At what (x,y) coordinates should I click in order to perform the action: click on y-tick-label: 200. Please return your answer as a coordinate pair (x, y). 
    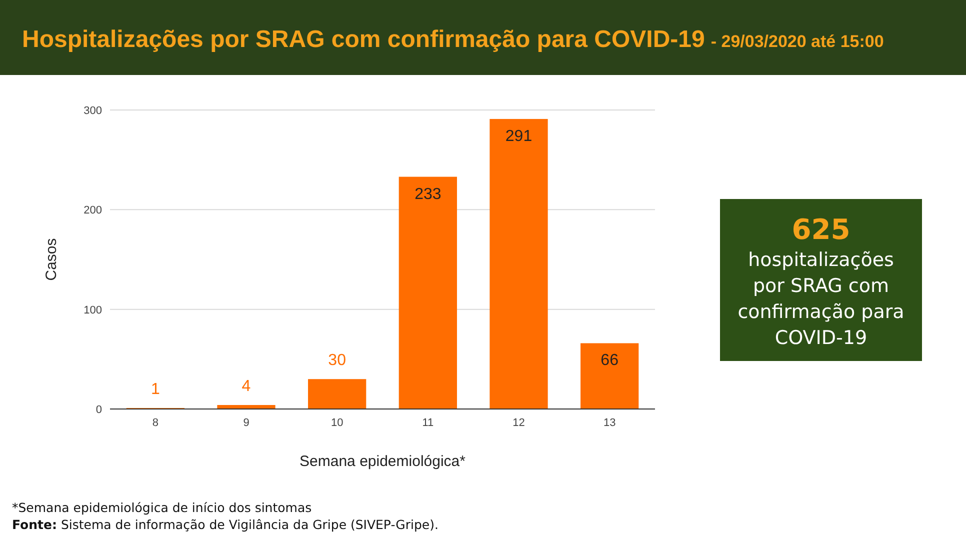
    Looking at the image, I should click on (93, 210).